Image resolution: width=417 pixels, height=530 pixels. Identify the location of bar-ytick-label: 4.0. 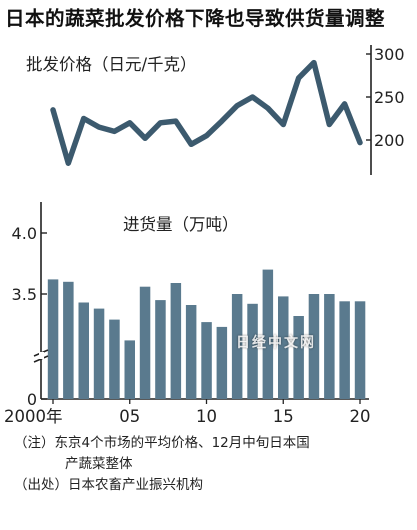
(24, 233).